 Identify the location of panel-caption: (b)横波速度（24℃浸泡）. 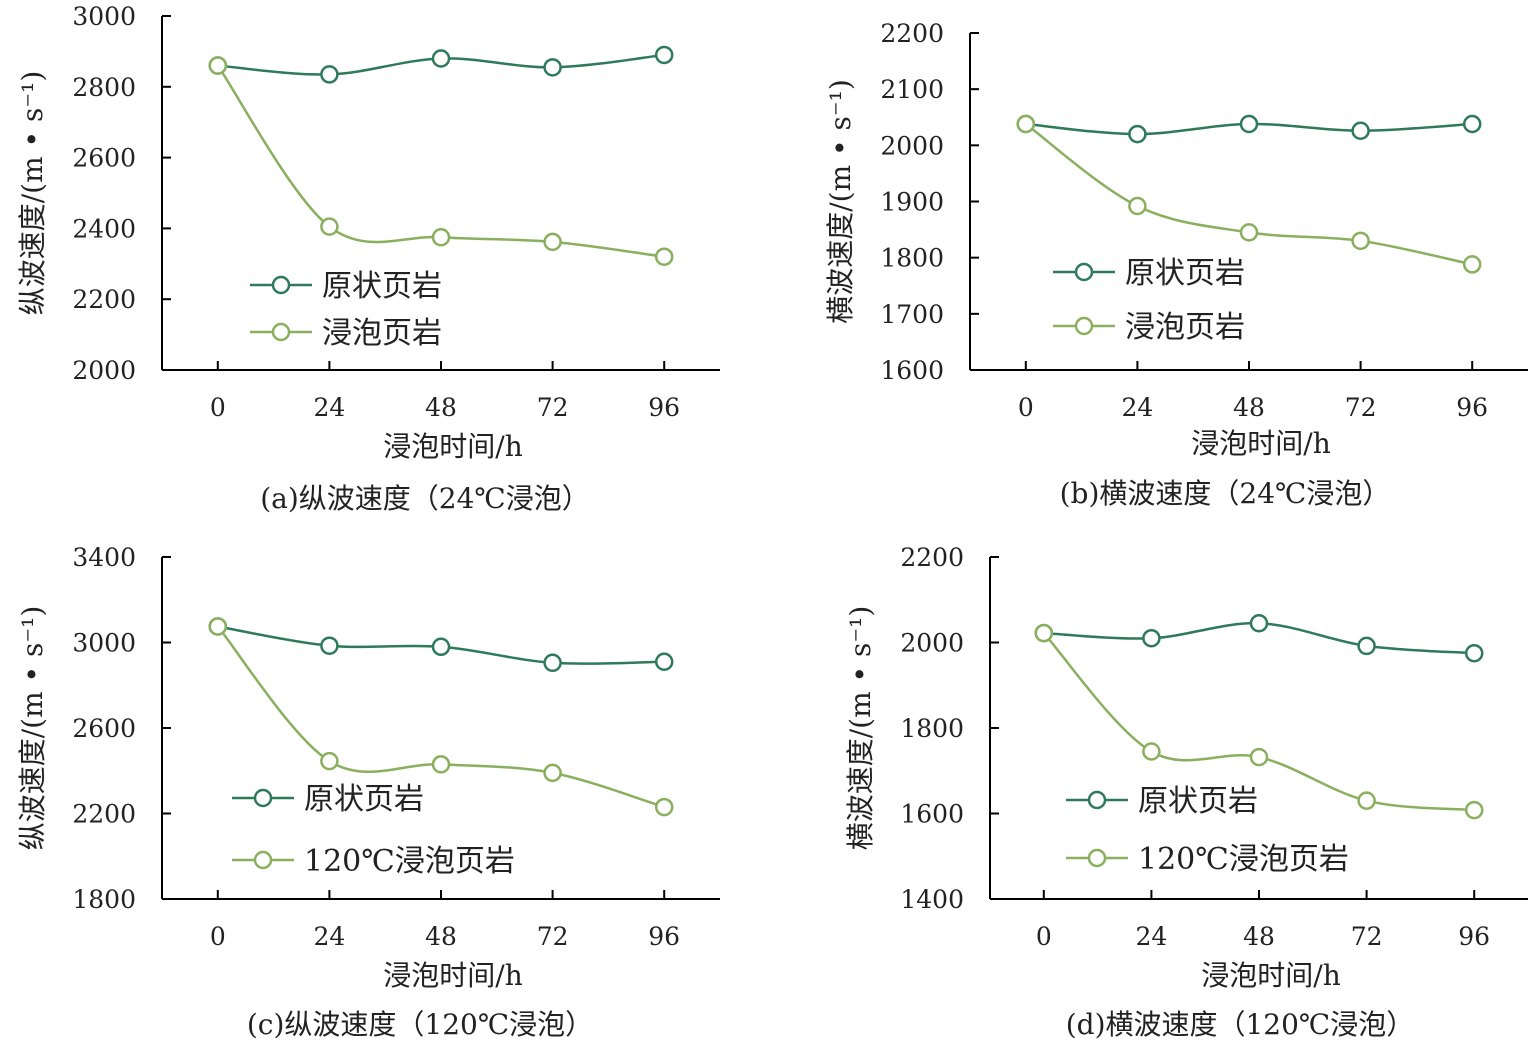
(1225, 493).